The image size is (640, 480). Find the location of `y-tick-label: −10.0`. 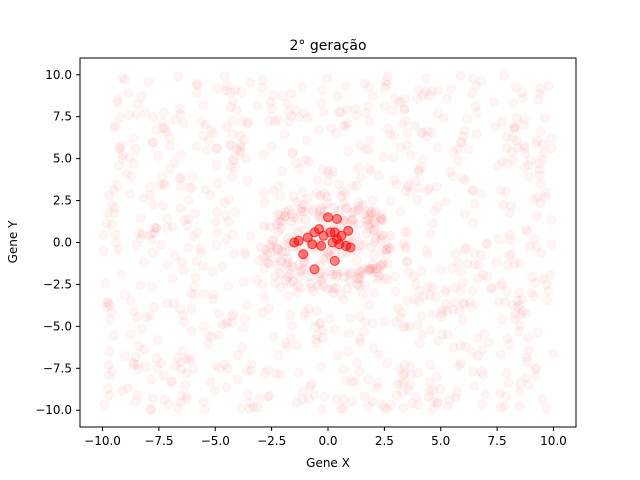

y-tick-label: −10.0 is located at coordinates (53, 410).